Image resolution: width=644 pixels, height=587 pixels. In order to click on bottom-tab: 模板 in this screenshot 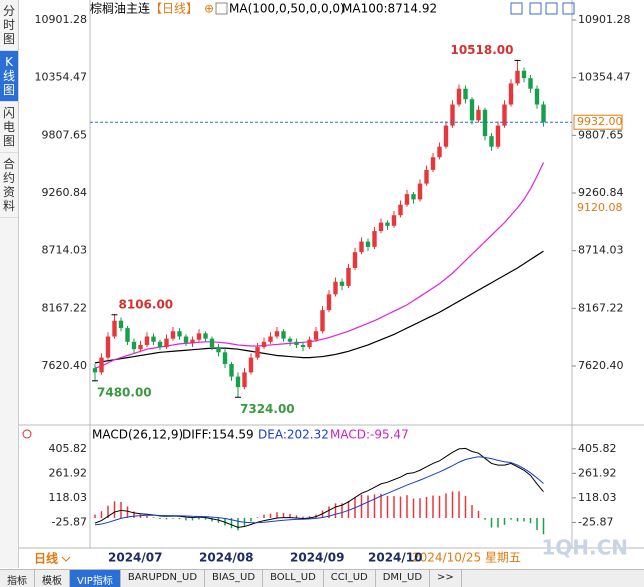, I will do `click(52, 578)`.